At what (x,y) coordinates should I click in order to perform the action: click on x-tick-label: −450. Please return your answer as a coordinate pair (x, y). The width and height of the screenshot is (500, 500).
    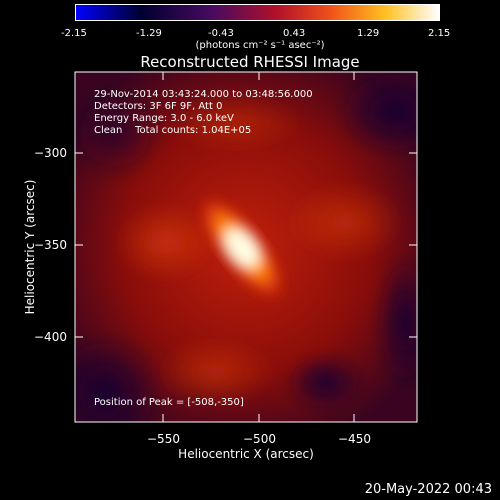
    Looking at the image, I should click on (354, 439).